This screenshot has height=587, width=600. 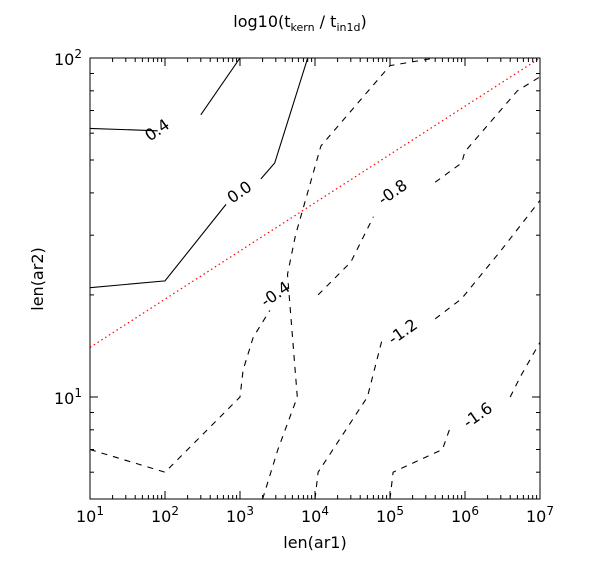 What do you see at coordinates (199, 173) in the screenshot?
I see `contour-level-0_0: 0.0` at bounding box center [199, 173].